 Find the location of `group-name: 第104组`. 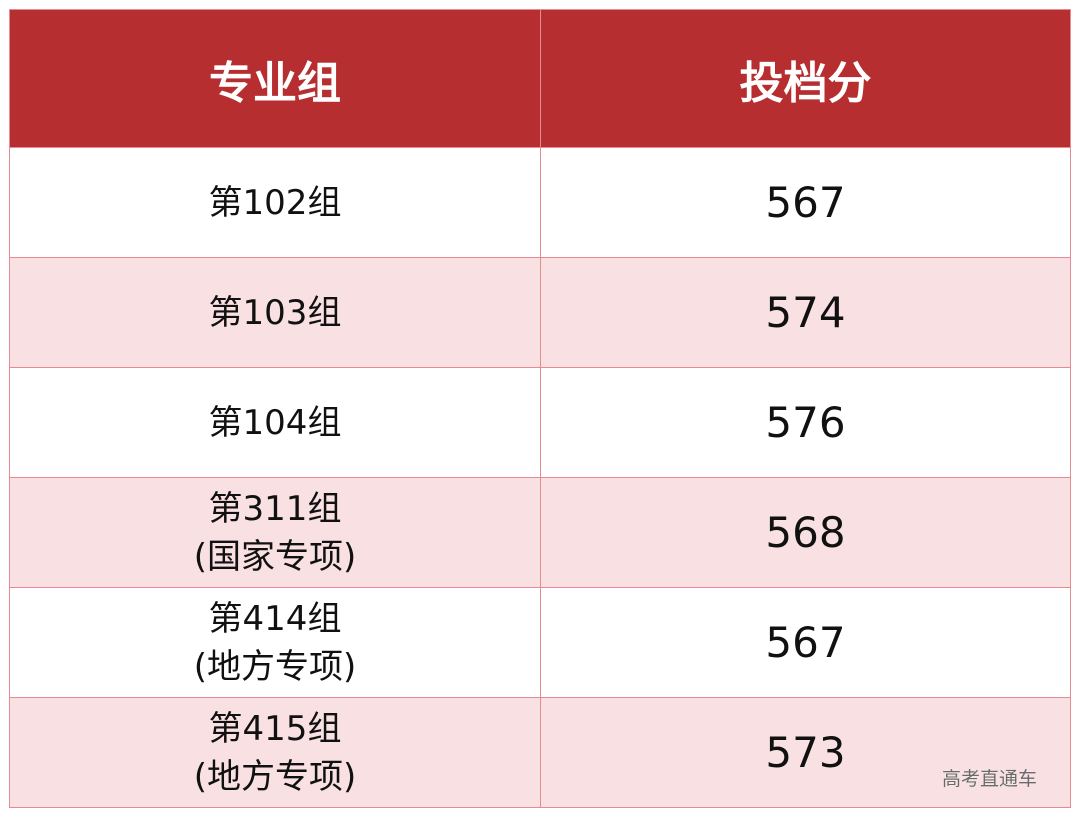

group-name: 第104组 is located at coordinates (275, 422).